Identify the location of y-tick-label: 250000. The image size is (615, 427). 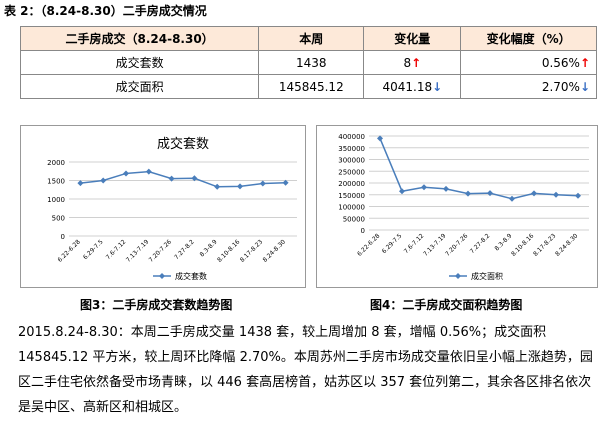
(351, 172).